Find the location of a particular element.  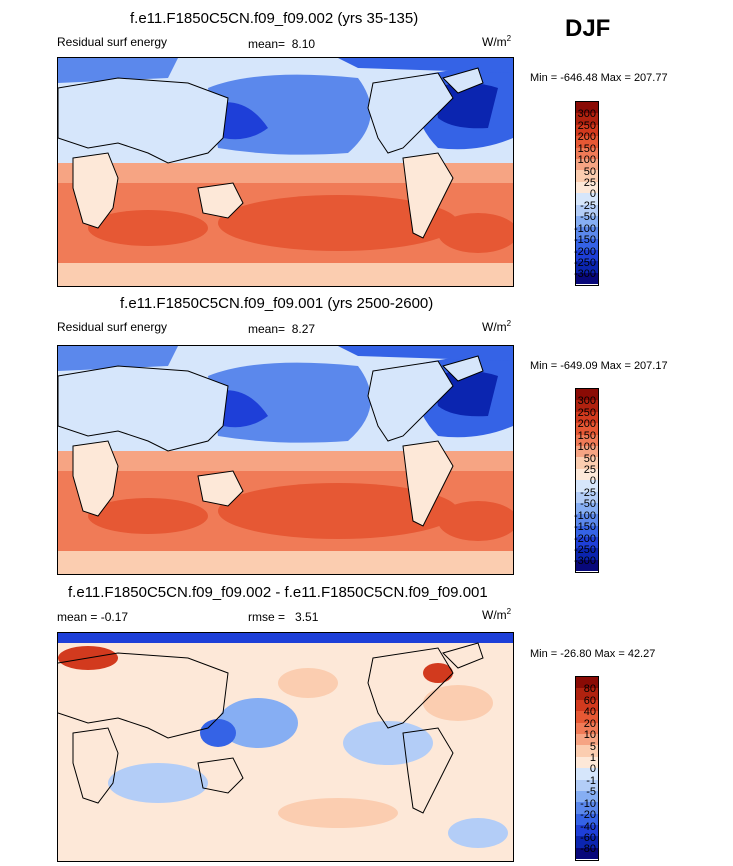

p2-cb-label: -300 is located at coordinates (584, 561).